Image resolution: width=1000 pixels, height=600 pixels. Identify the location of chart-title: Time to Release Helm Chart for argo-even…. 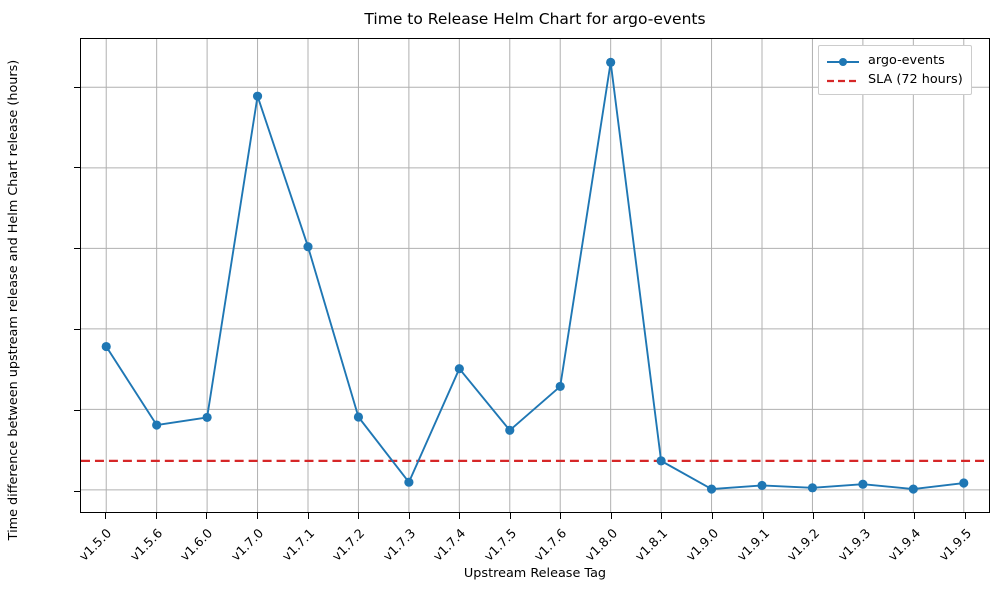
(535, 19).